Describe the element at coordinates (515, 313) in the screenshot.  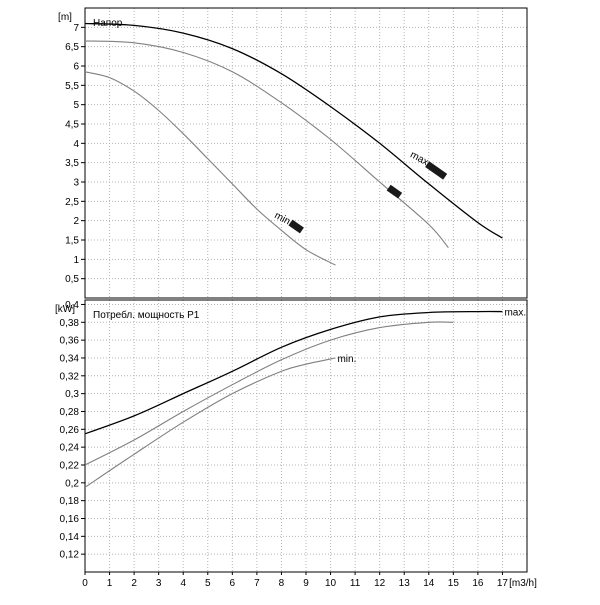
I see `series-label-max: max.` at that location.